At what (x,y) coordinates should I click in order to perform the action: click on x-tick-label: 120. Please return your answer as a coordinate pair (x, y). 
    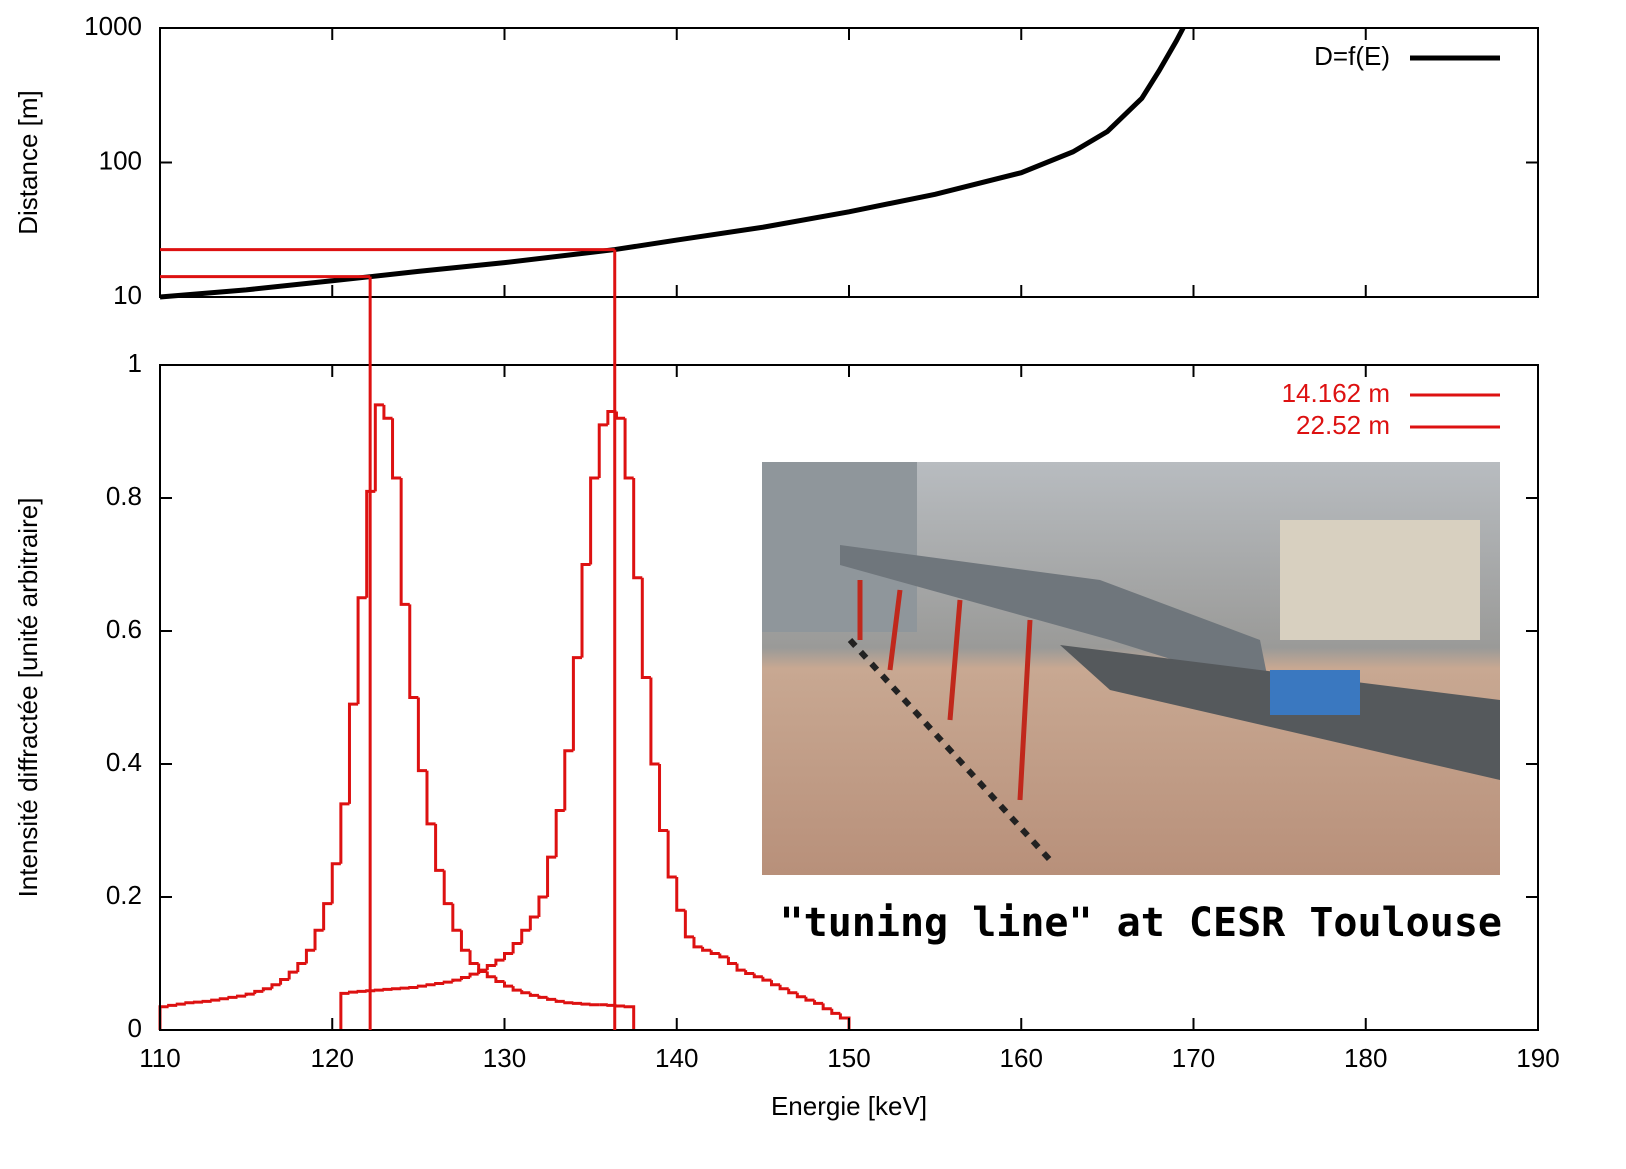
    Looking at the image, I should click on (332, 1058).